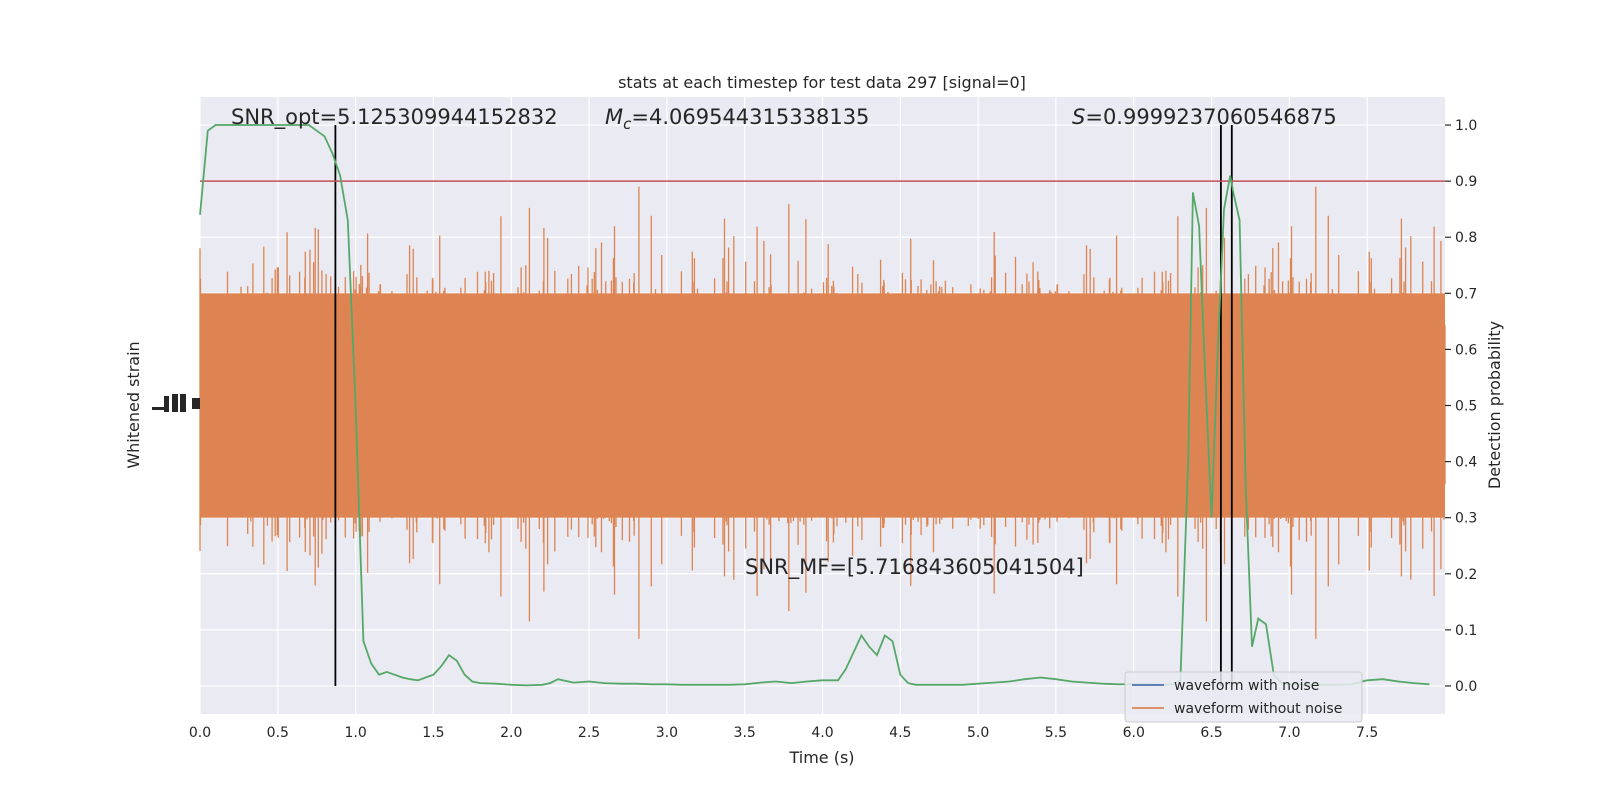 The height and width of the screenshot is (800, 1600). What do you see at coordinates (900, 733) in the screenshot?
I see `x-tick-label: 4.5` at bounding box center [900, 733].